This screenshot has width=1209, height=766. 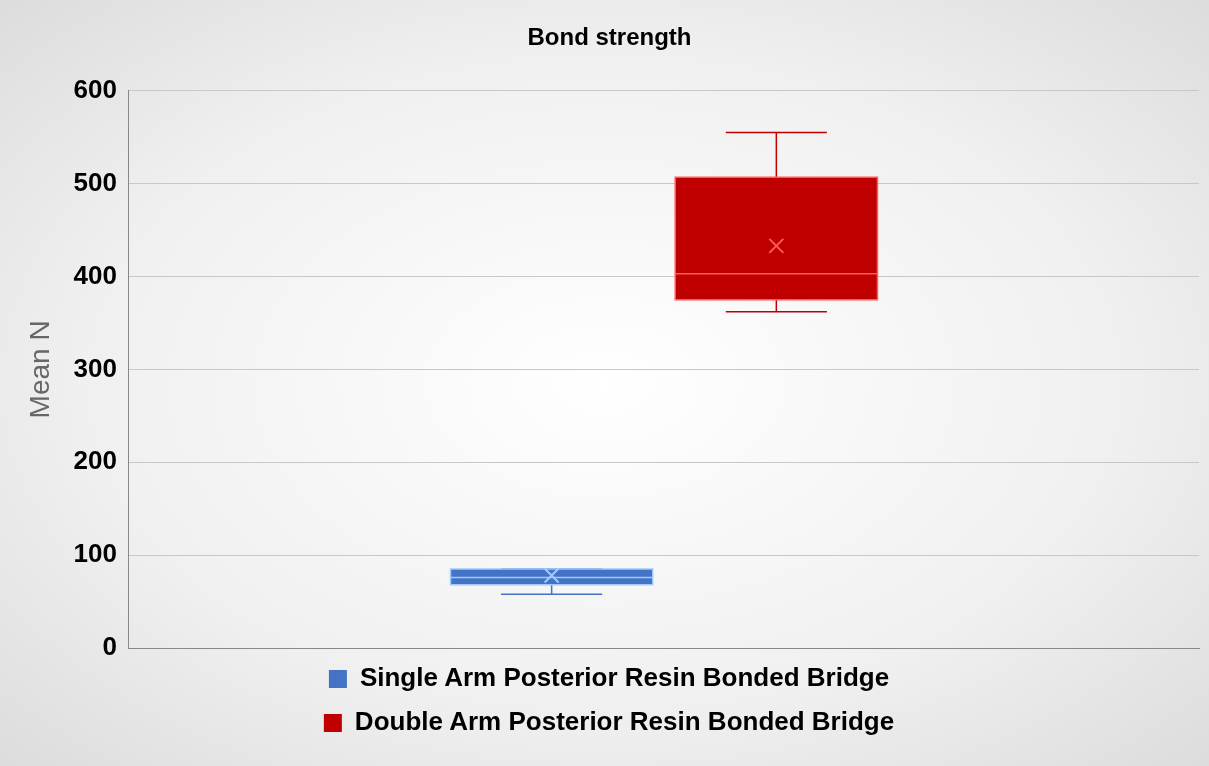 What do you see at coordinates (624, 721) in the screenshot?
I see `legend-label: Double Arm Posterior Resin Bonded Bridge` at bounding box center [624, 721].